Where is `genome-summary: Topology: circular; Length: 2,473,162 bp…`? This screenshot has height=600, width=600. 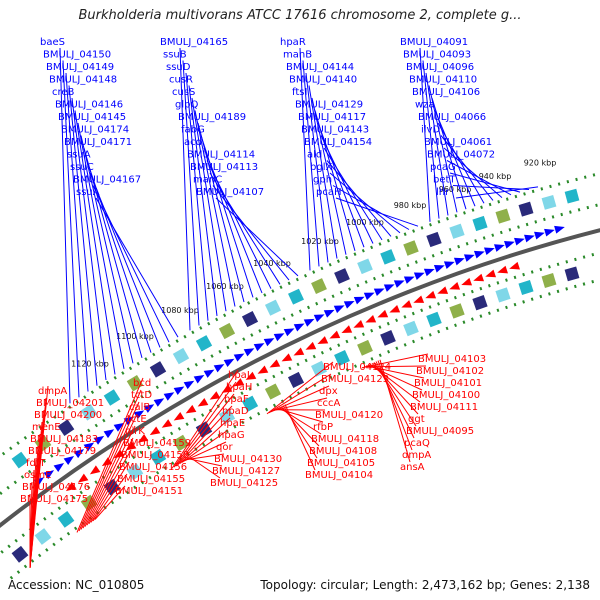
genome-summary: Topology: circular; Length: 2,473,162 bp… is located at coordinates (425, 585).